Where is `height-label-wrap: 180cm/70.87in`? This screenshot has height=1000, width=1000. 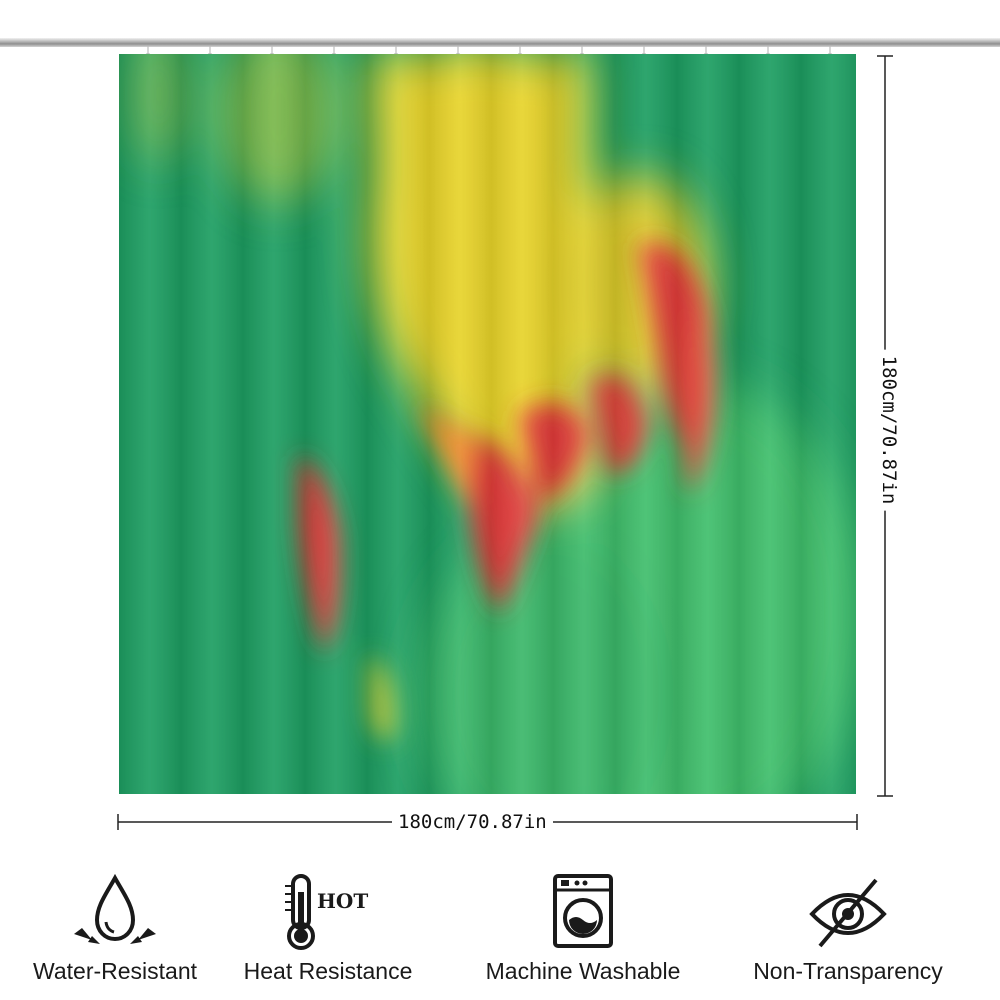
height-label-wrap: 180cm/70.87in is located at coordinates (889, 430).